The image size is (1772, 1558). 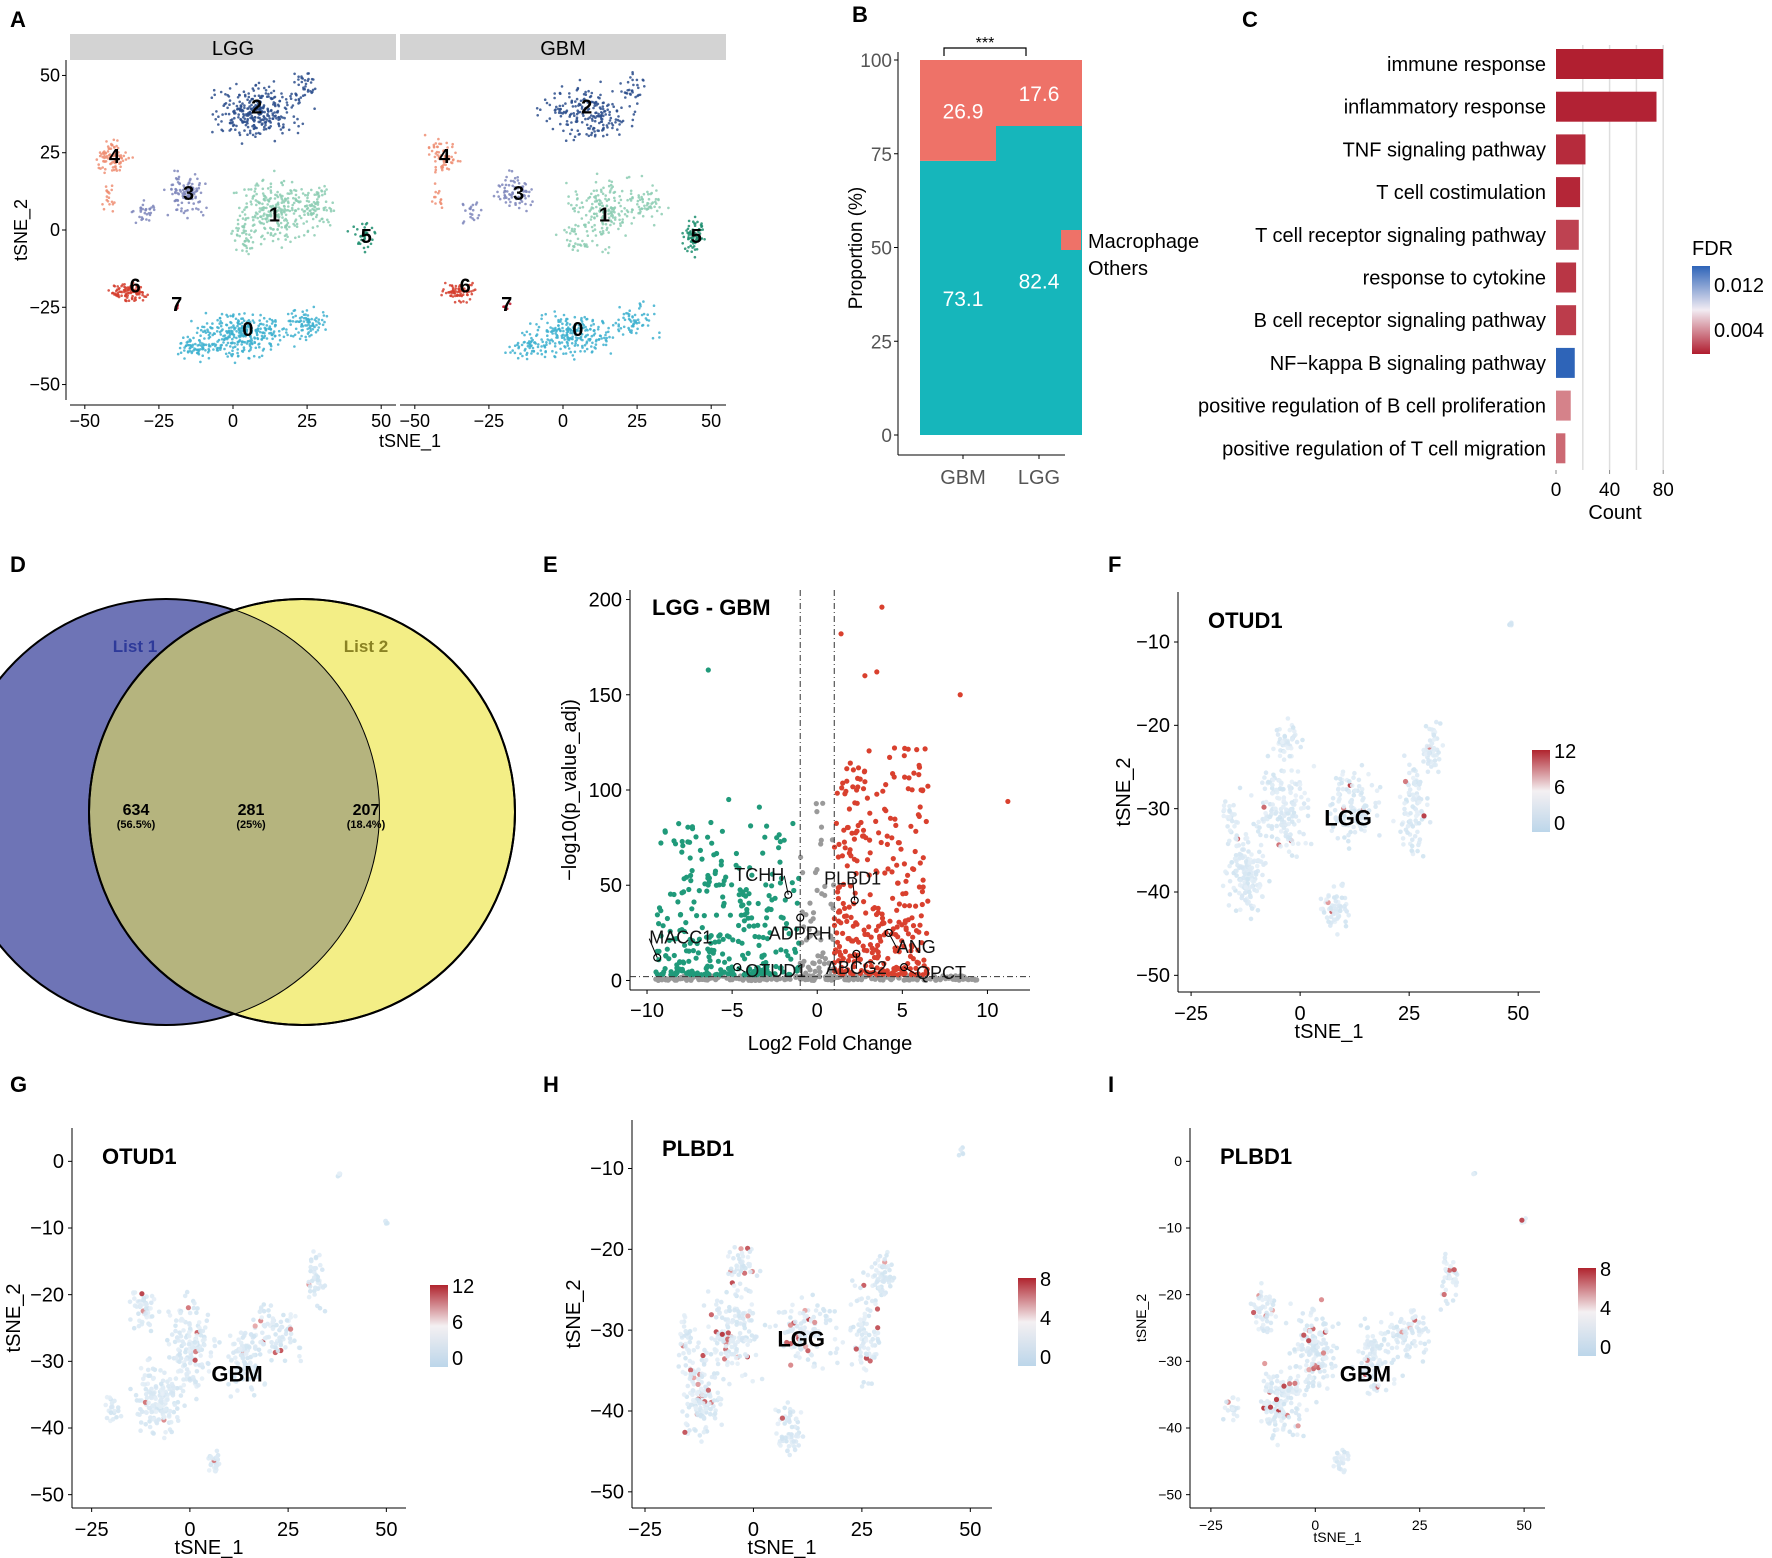 What do you see at coordinates (759, 875) in the screenshot?
I see `gene-label-tchh: TCHH` at bounding box center [759, 875].